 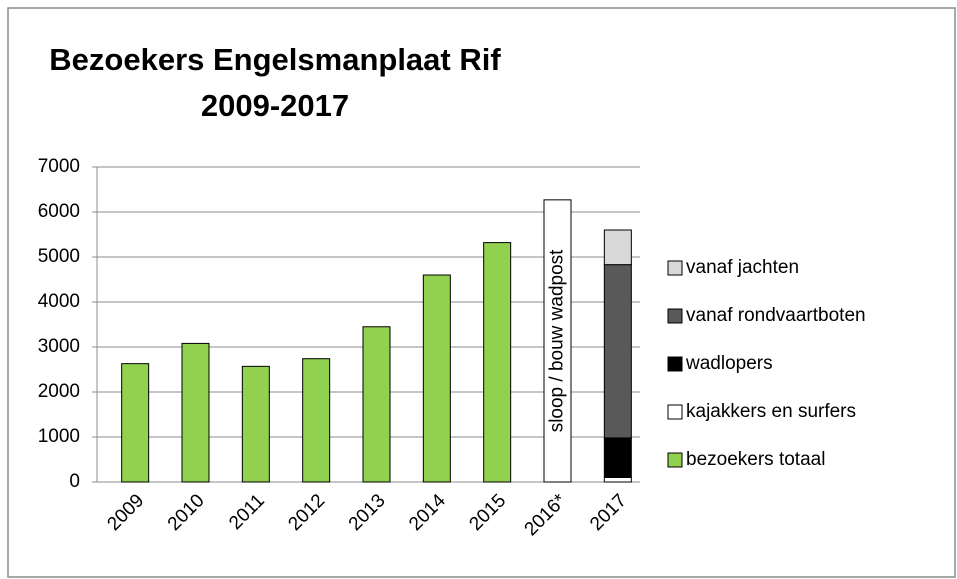 I want to click on y-tick-label: 3000, so click(x=59, y=346).